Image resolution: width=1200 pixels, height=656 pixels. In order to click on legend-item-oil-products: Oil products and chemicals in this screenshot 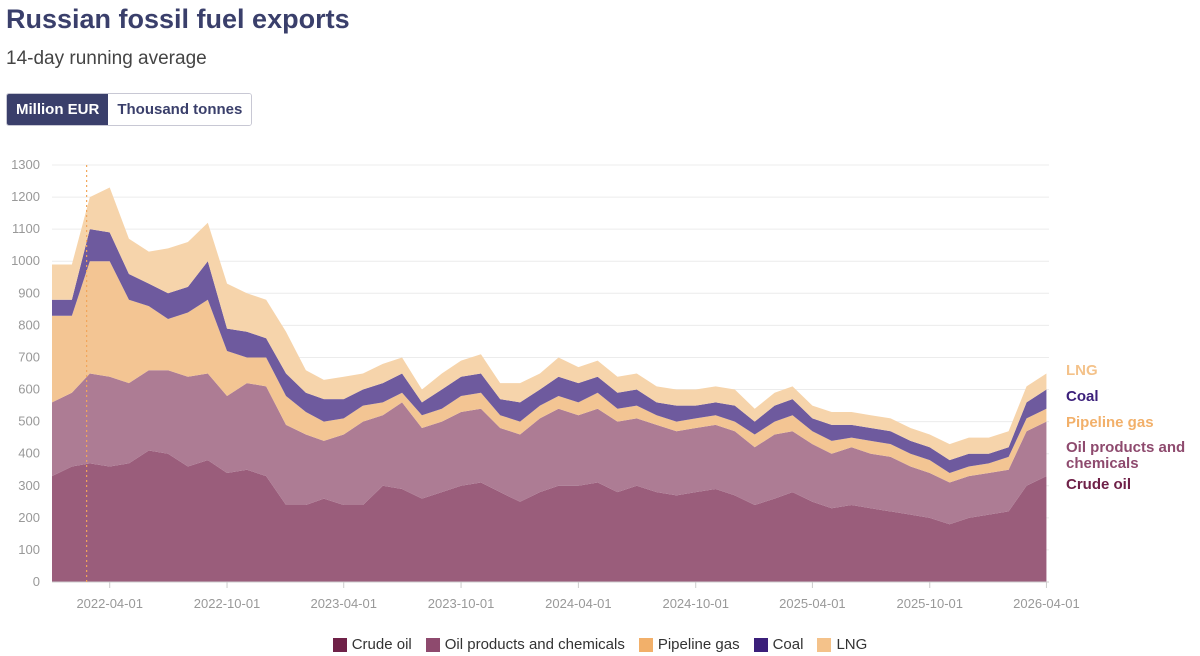, I will do `click(525, 644)`.